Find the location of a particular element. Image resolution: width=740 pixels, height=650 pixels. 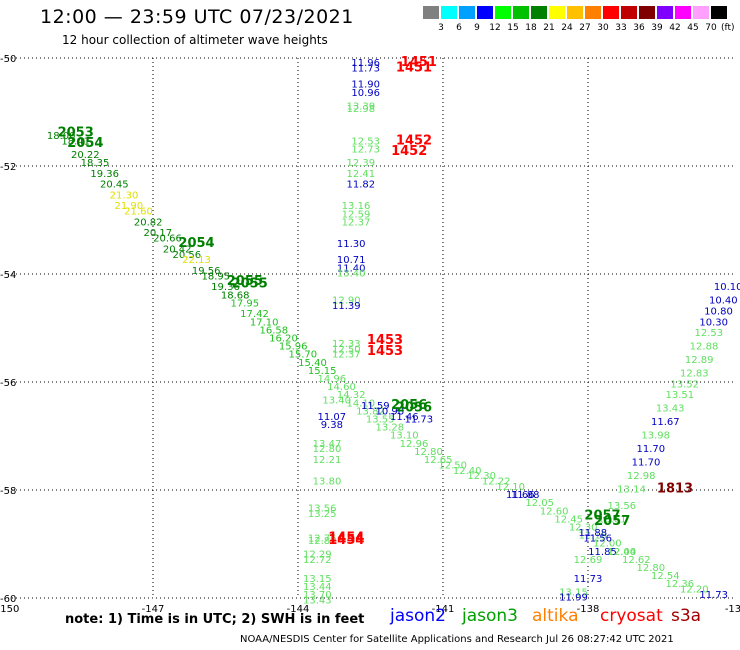

swh-value: 10.80 is located at coordinates (718, 312).